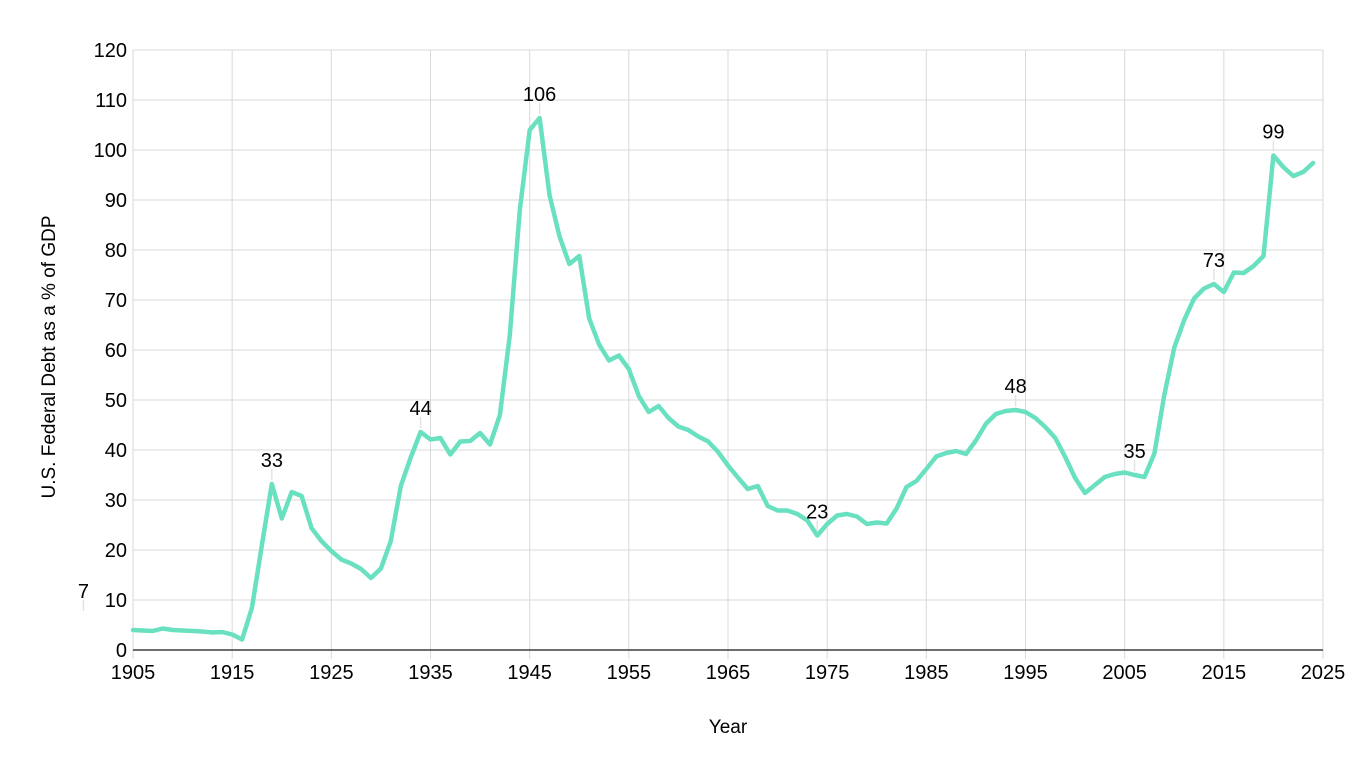  What do you see at coordinates (420, 409) in the screenshot?
I see `annotation-label: 44` at bounding box center [420, 409].